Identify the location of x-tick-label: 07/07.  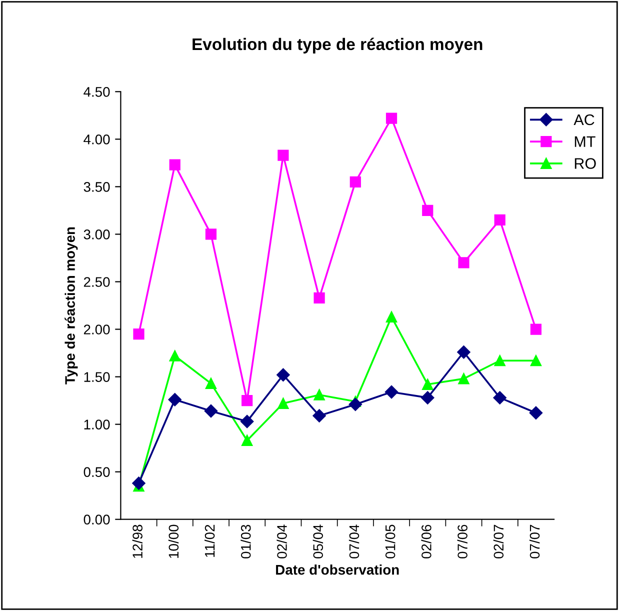
(534, 541).